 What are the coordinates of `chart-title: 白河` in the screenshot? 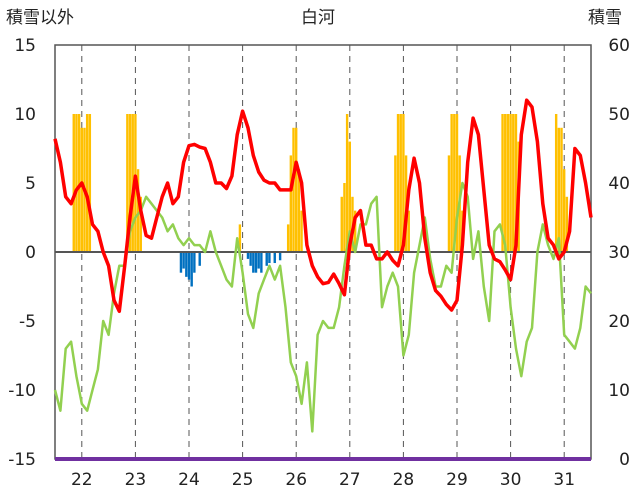 It's located at (318, 18).